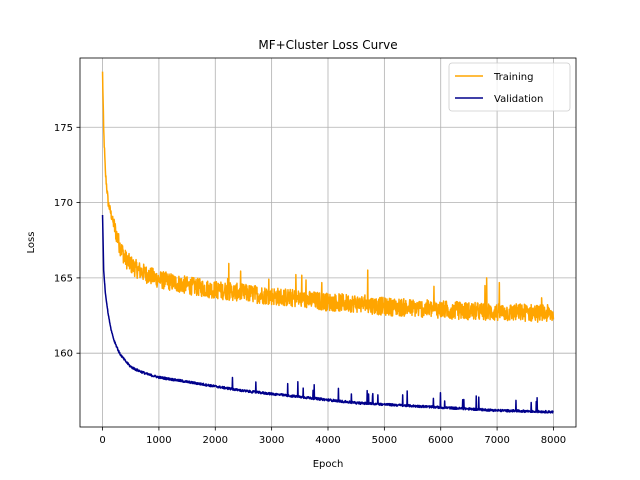  Describe the element at coordinates (384, 440) in the screenshot. I see `x-tick-label: 5000` at that location.